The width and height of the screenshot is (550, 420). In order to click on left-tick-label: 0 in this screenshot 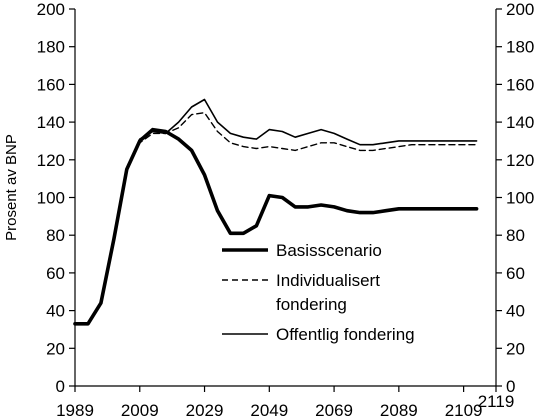, I will do `click(60, 386)`.